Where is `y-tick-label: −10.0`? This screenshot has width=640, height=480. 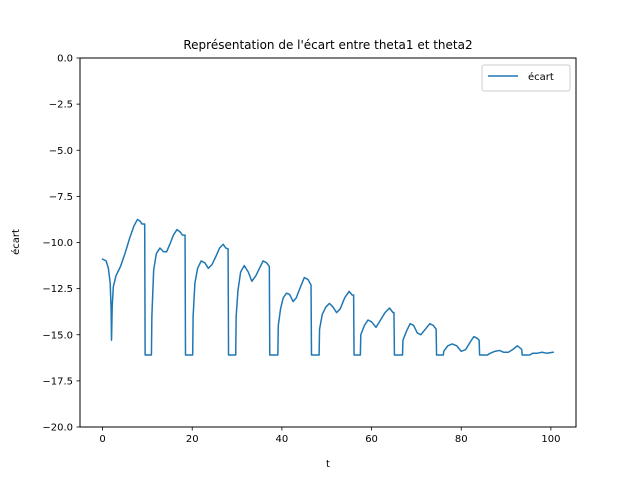 y-tick-label: −10.0 is located at coordinates (57, 243).